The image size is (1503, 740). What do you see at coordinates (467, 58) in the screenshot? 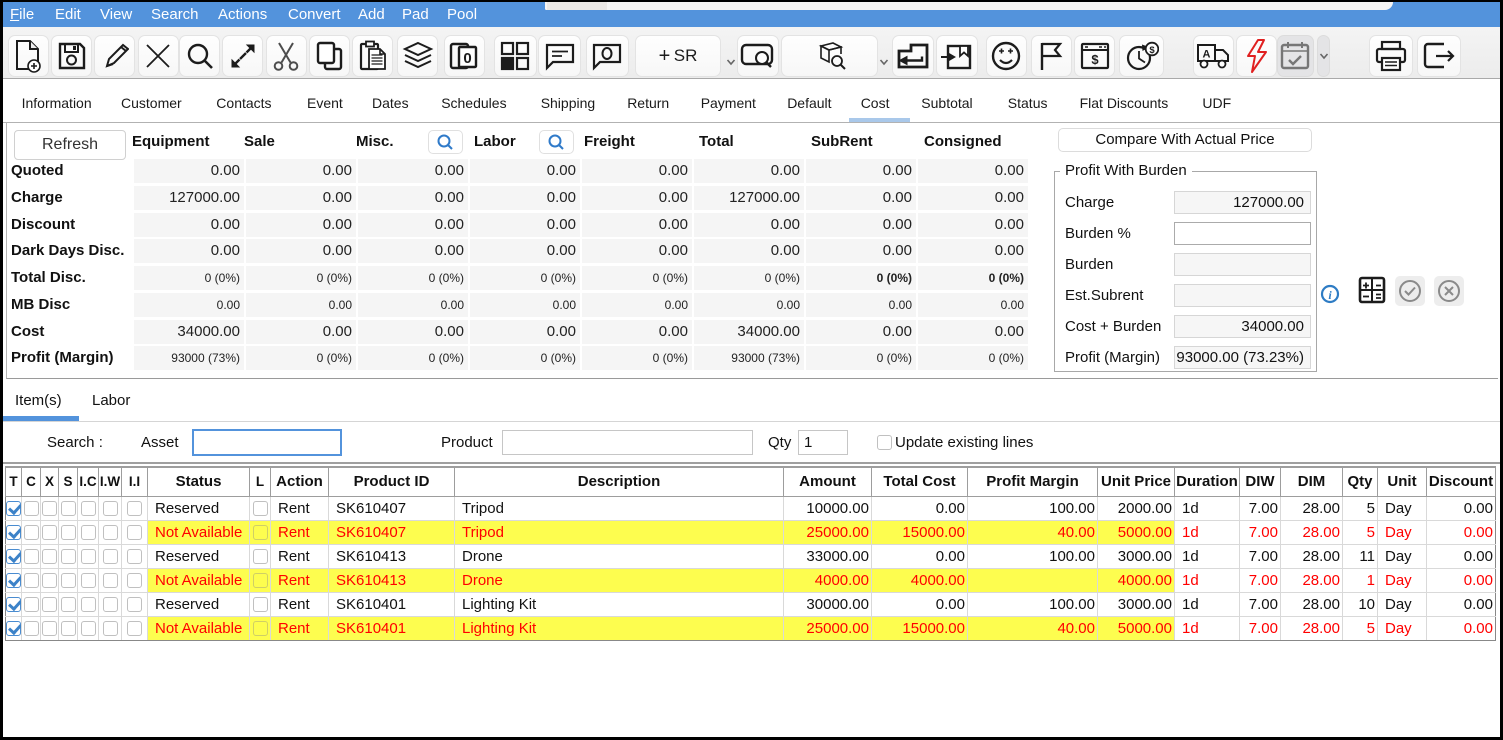
I see `svg-text: 0` at bounding box center [467, 58].